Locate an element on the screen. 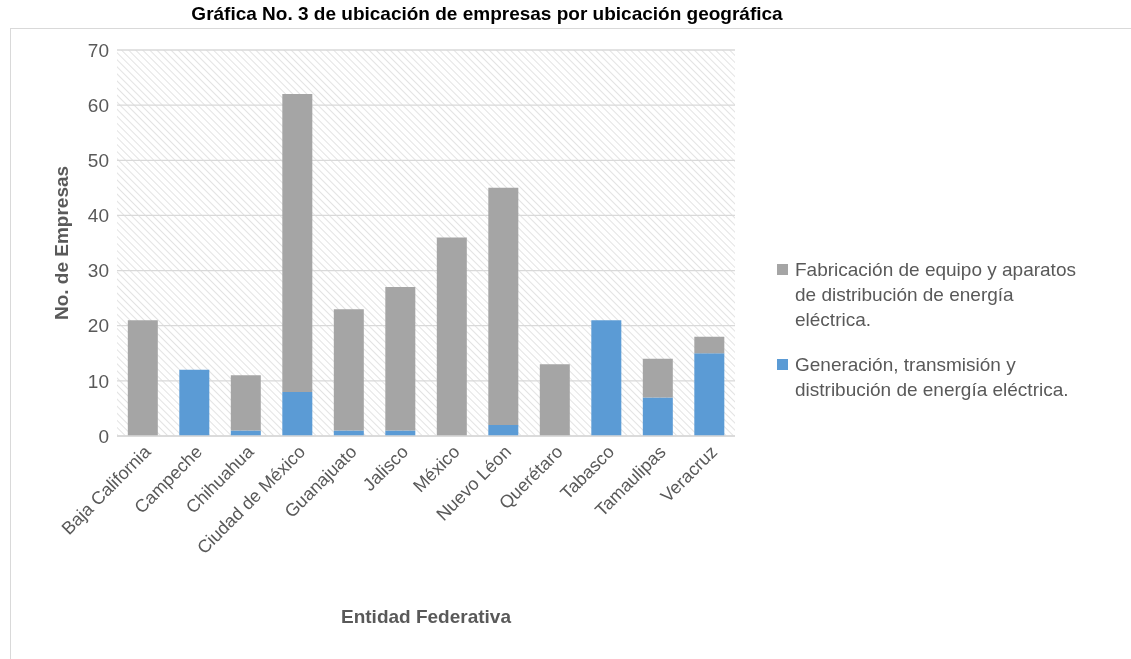  y-tick-label: 40 is located at coordinates (98, 216).